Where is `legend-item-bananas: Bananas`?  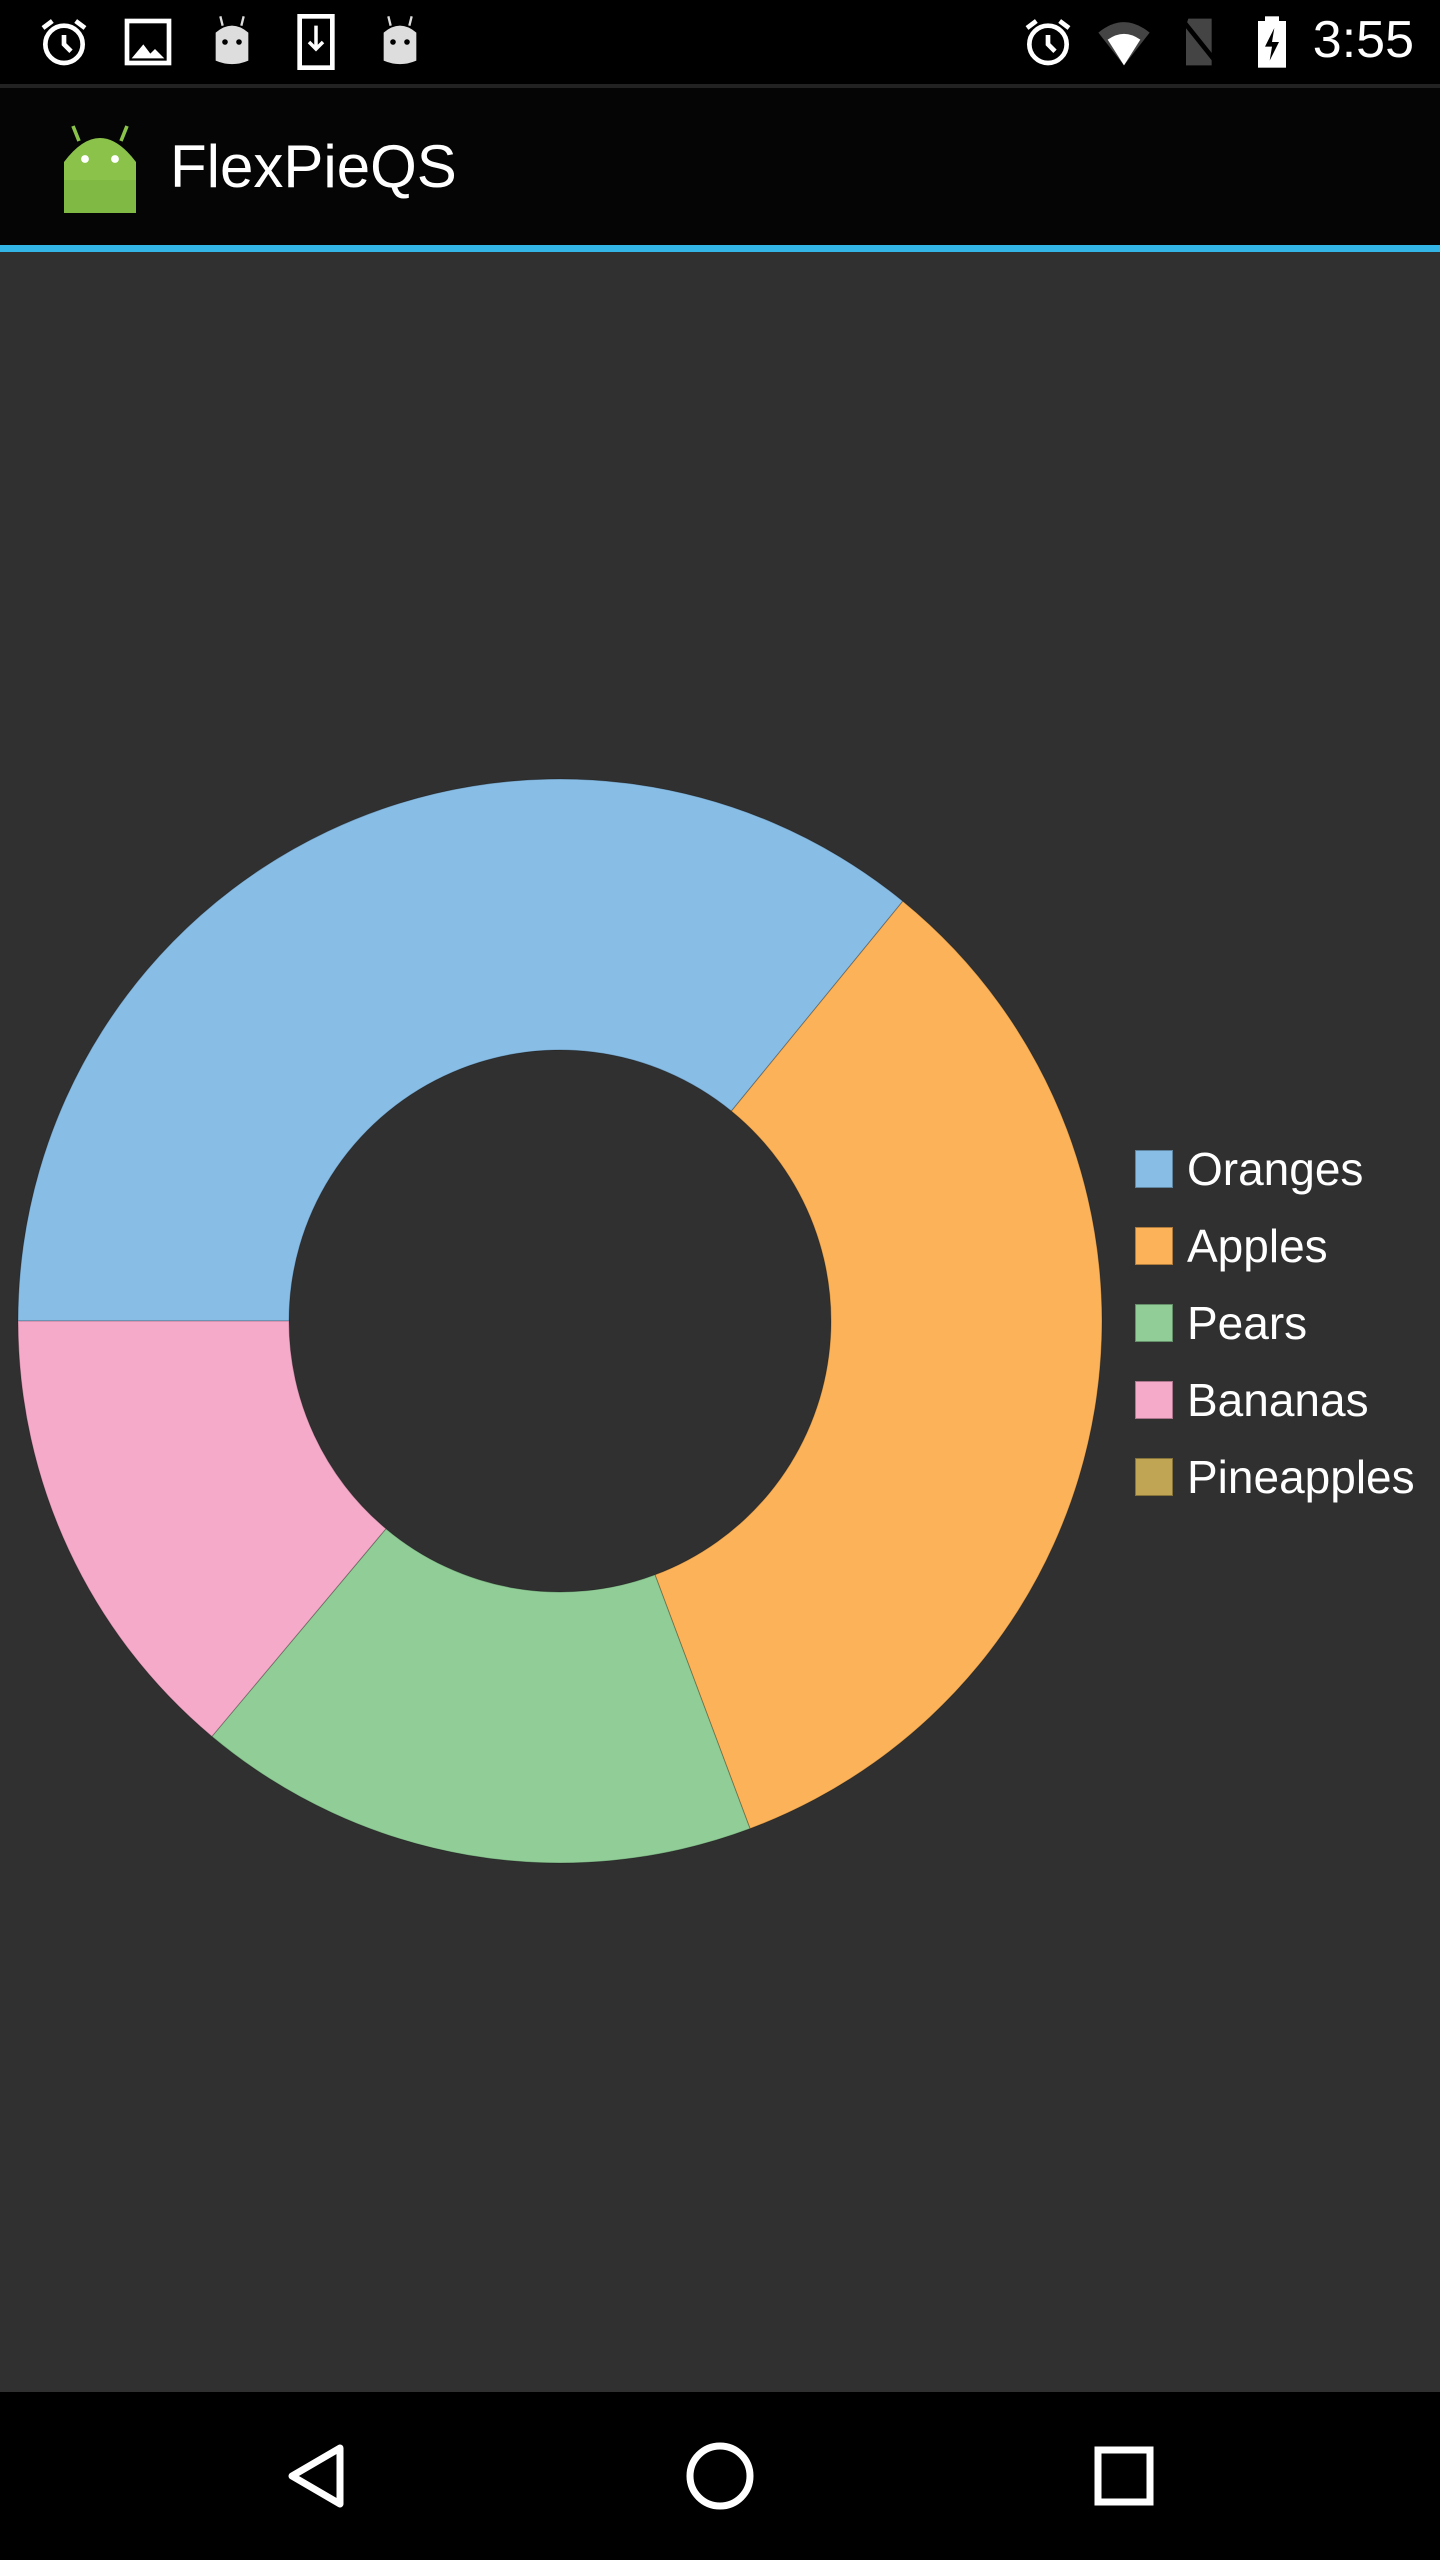
legend-item-bananas: Bananas is located at coordinates (1252, 1400).